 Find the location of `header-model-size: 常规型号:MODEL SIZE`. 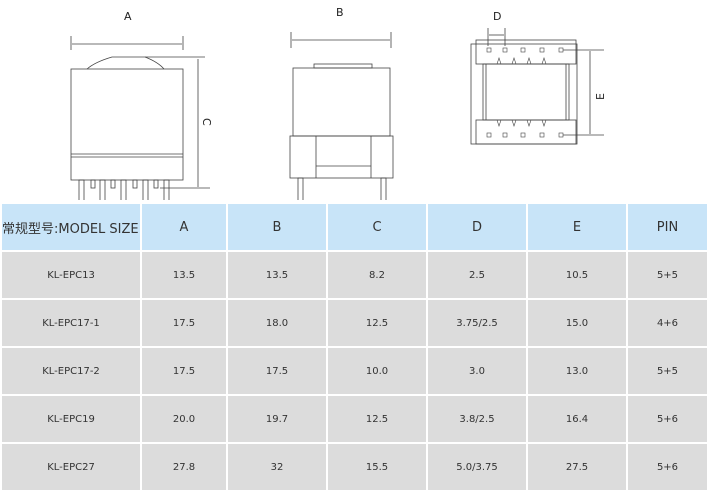

header-model-size: 常规型号:MODEL SIZE is located at coordinates (71, 227).